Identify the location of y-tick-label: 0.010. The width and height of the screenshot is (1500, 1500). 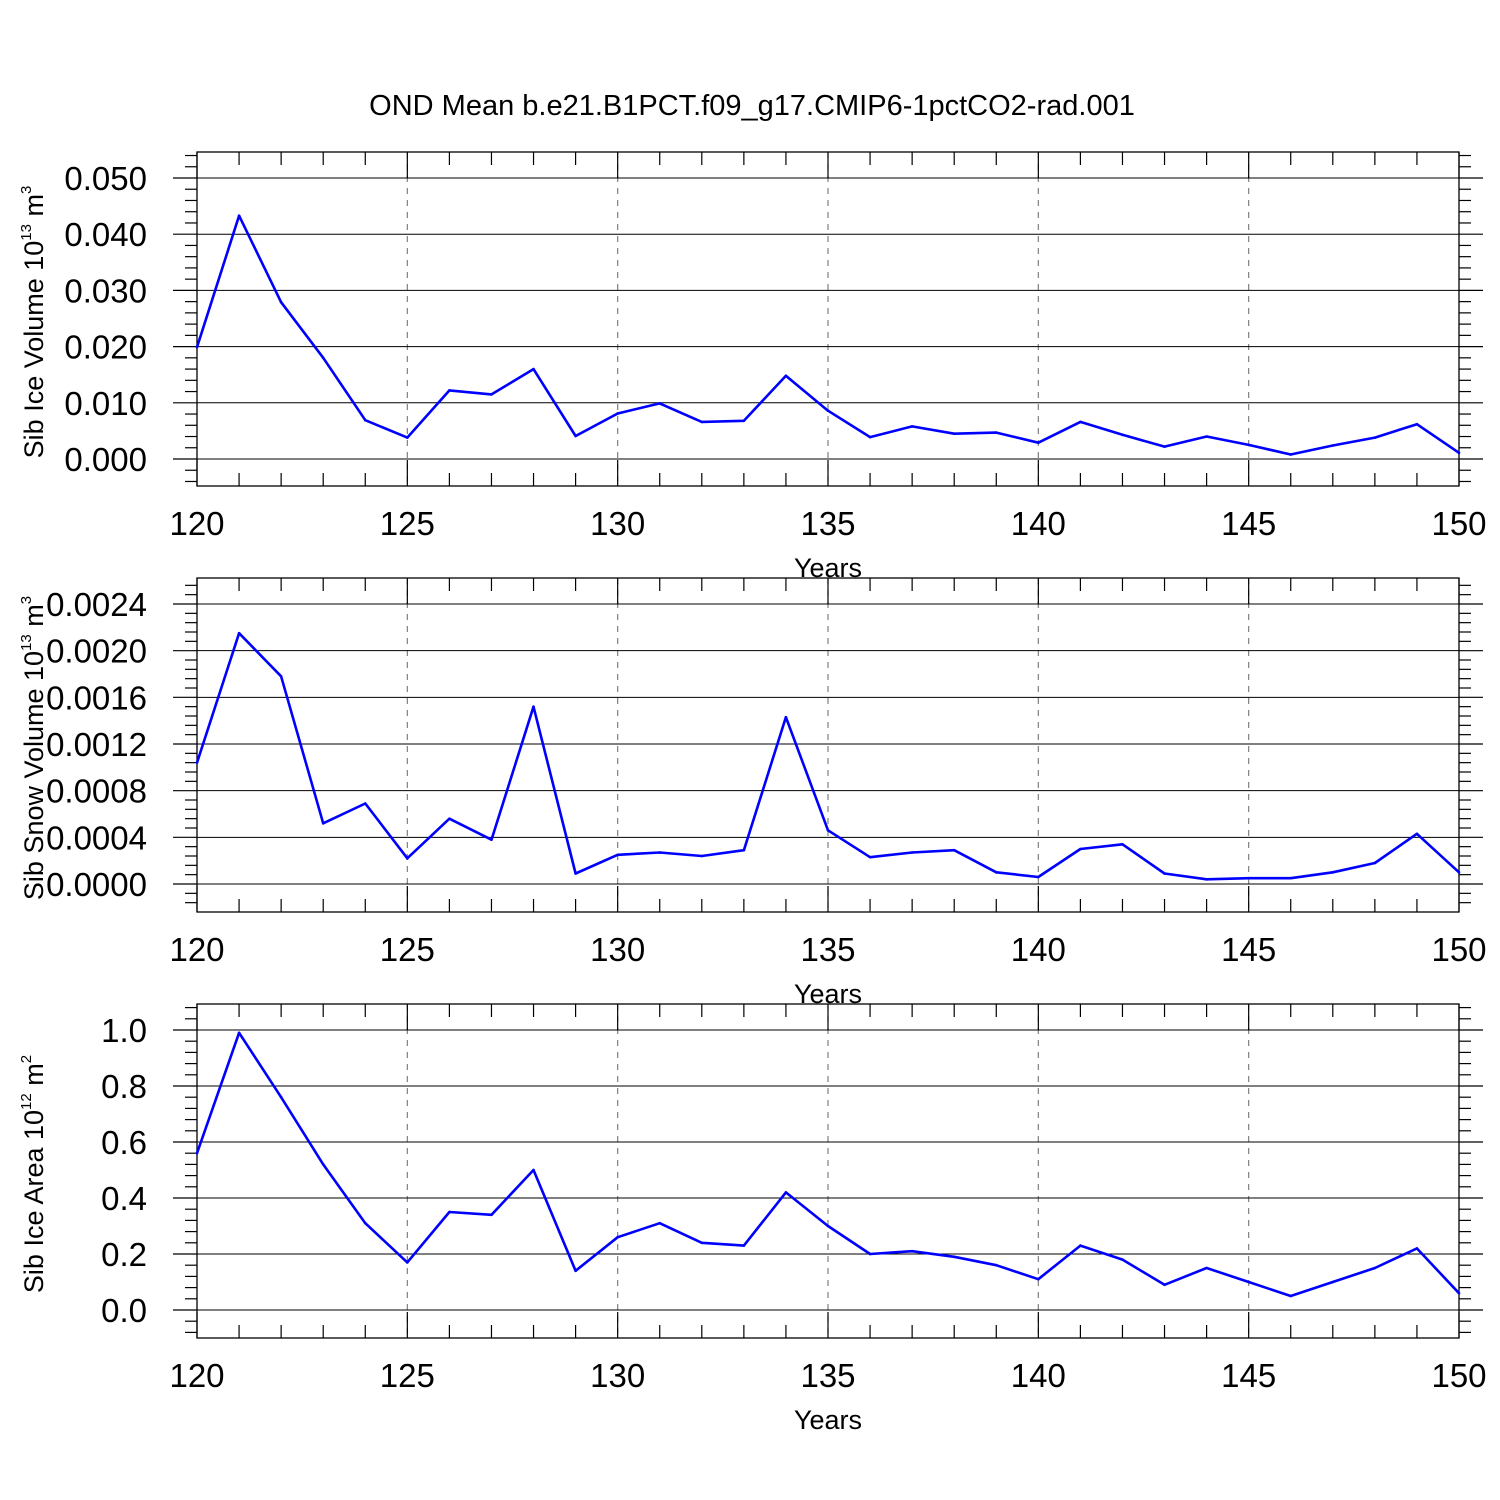
(105, 403).